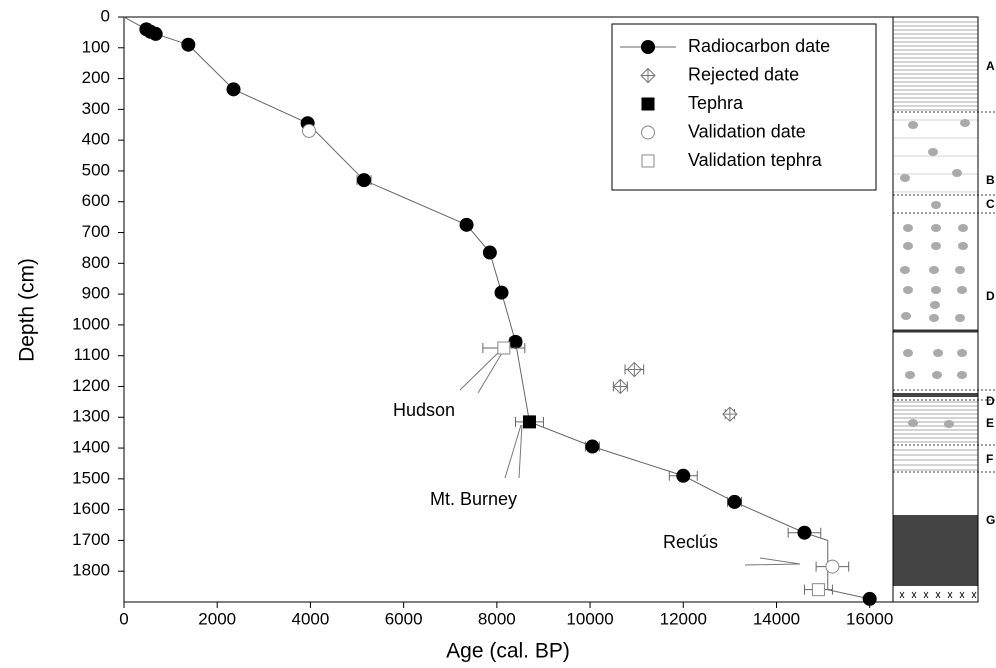  Describe the element at coordinates (759, 46) in the screenshot. I see `legend-label: Radiocarbon date` at that location.